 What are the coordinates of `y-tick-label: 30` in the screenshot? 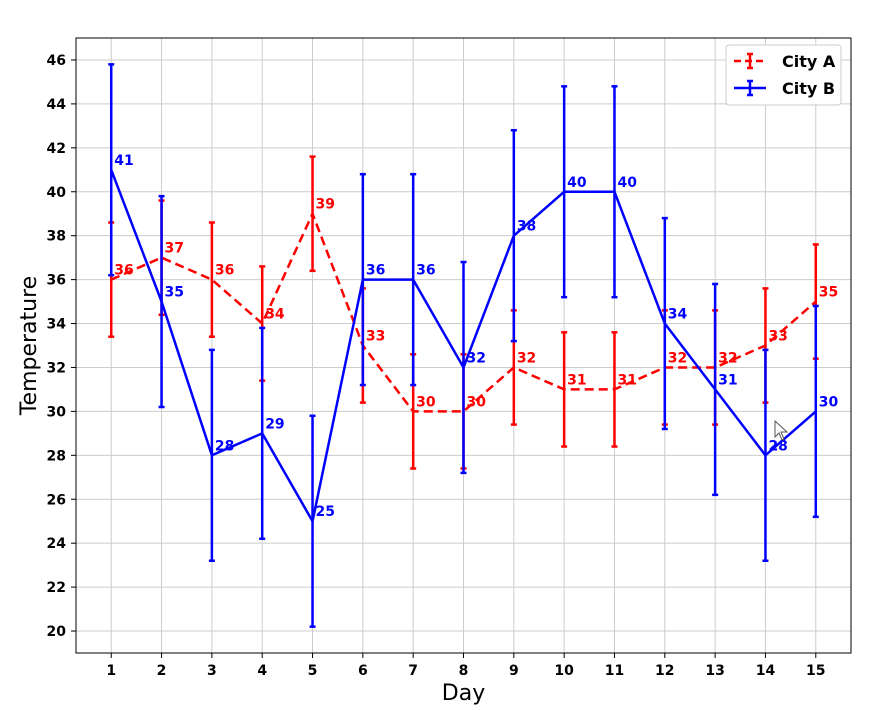 It's located at (57, 412).